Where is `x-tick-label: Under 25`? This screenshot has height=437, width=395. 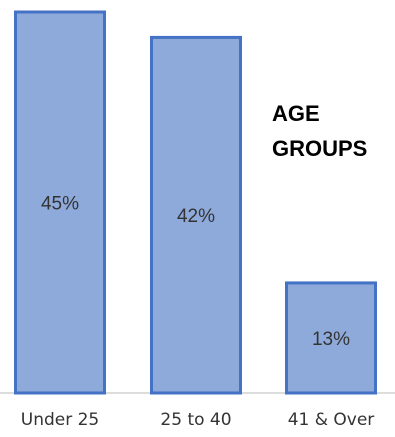
x-tick-label: Under 25 is located at coordinates (60, 420).